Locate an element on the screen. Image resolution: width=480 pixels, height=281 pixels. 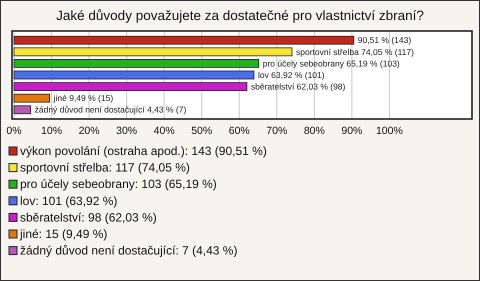
x-tick-label: 10% is located at coordinates (51, 131).